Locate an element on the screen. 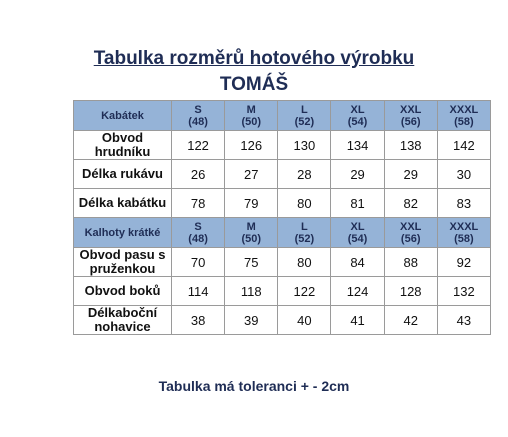 This screenshot has height=437, width=508. value-cell: 79 is located at coordinates (251, 203).